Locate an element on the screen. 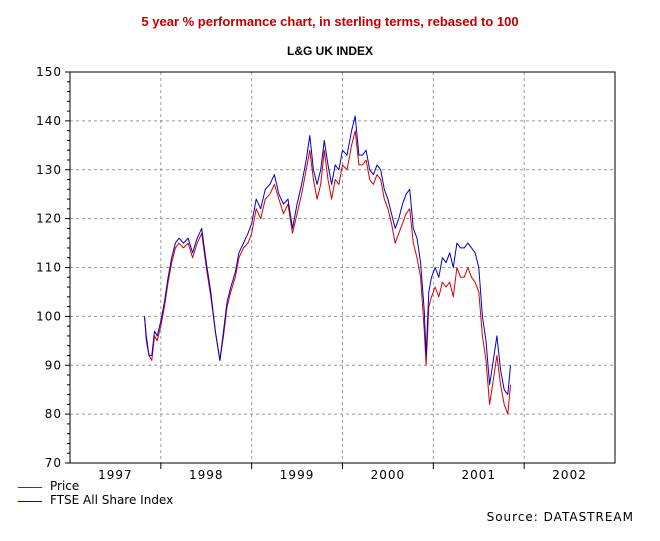 This screenshot has width=660, height=541. legend-item-ftse: FTSE All Share Index is located at coordinates (95, 500).